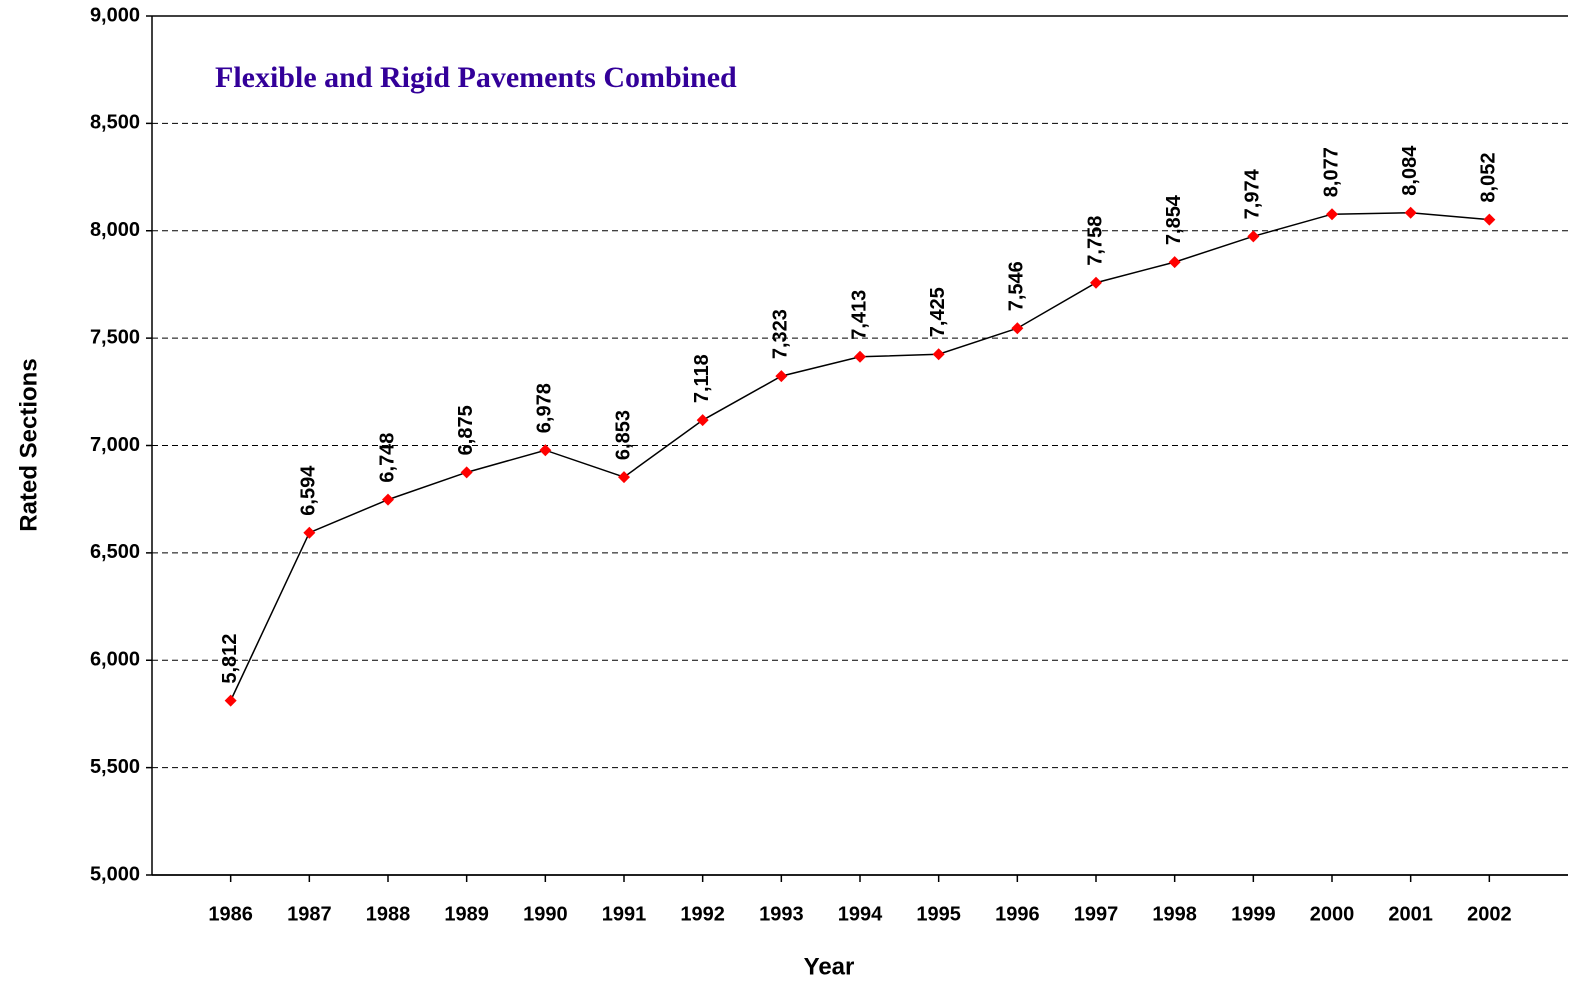 This screenshot has width=1593, height=1000. Describe the element at coordinates (623, 435) in the screenshot. I see `data-label: 6,853` at that location.